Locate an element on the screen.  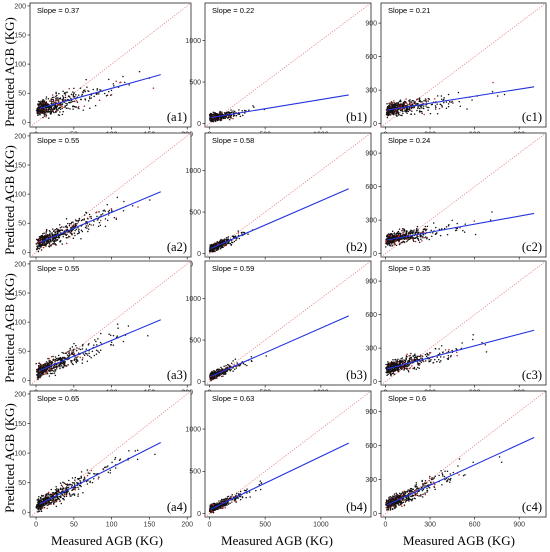
y-tick-label: 200 is located at coordinates (20, 394).